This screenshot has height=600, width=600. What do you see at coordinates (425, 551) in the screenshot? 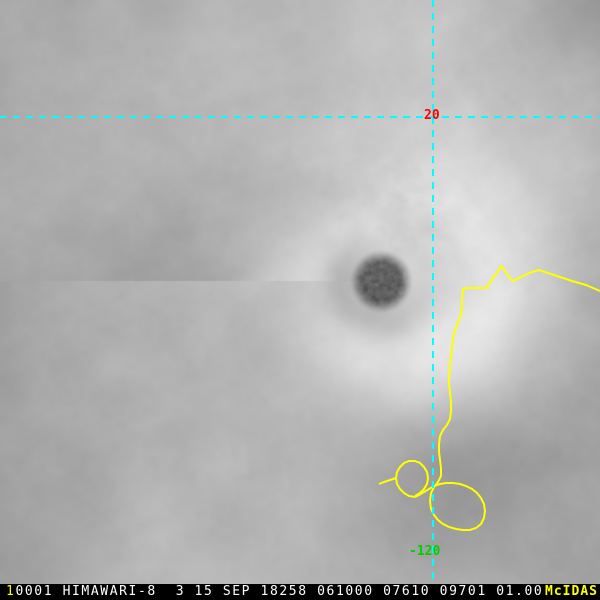
I see `grid-label-longitude: -120` at bounding box center [425, 551].